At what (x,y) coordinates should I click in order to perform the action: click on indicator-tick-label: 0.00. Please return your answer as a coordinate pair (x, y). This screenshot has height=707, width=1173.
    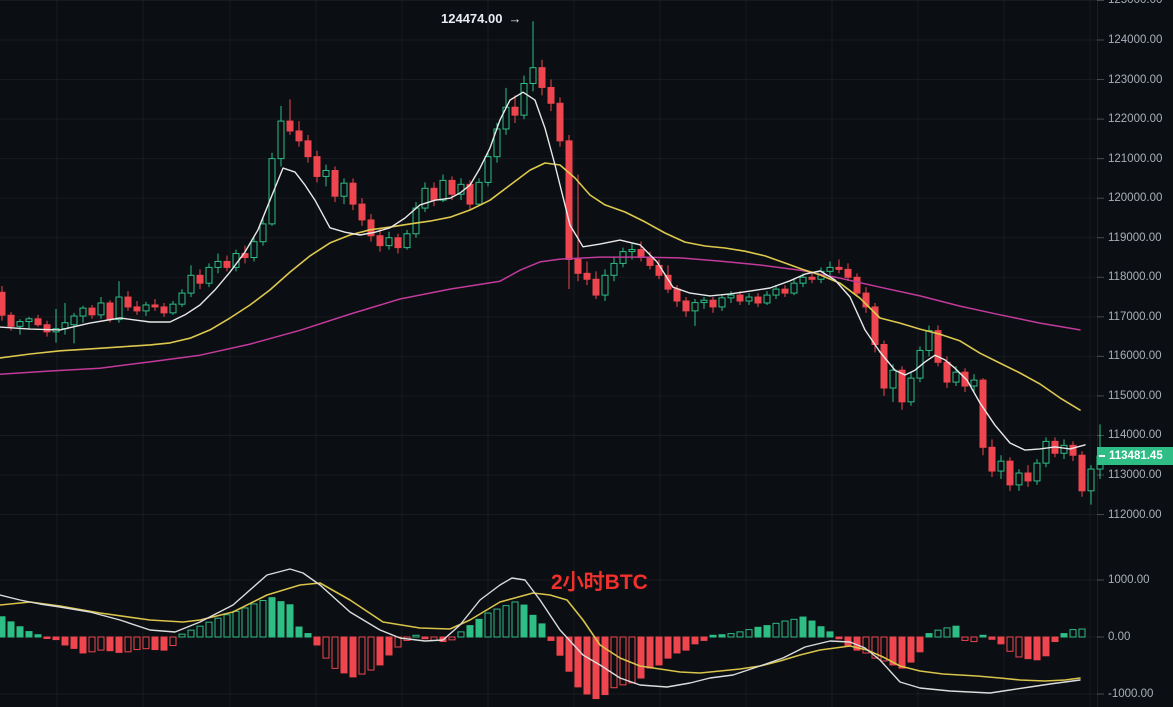
    Looking at the image, I should click on (1119, 637).